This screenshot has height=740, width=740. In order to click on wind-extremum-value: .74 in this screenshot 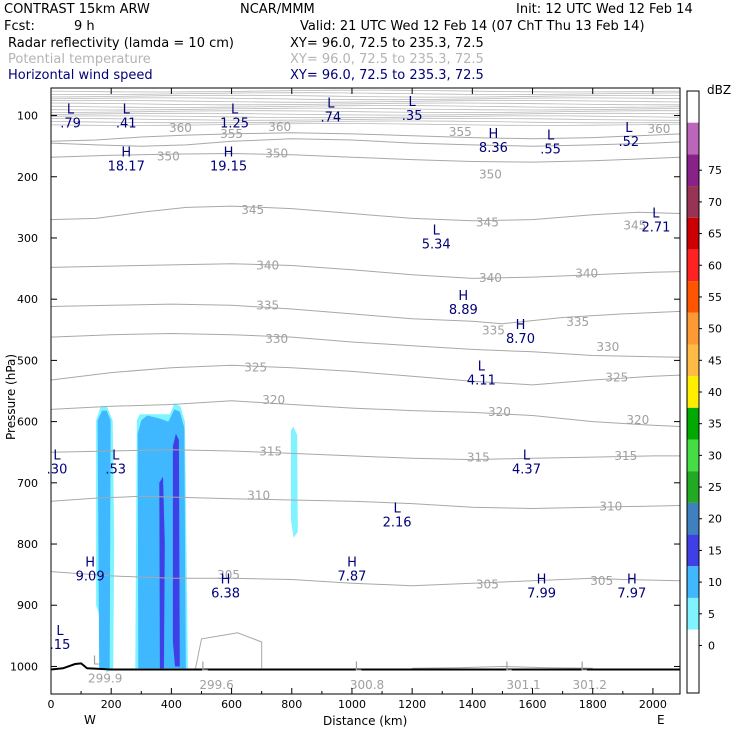, I will do `click(331, 117)`.